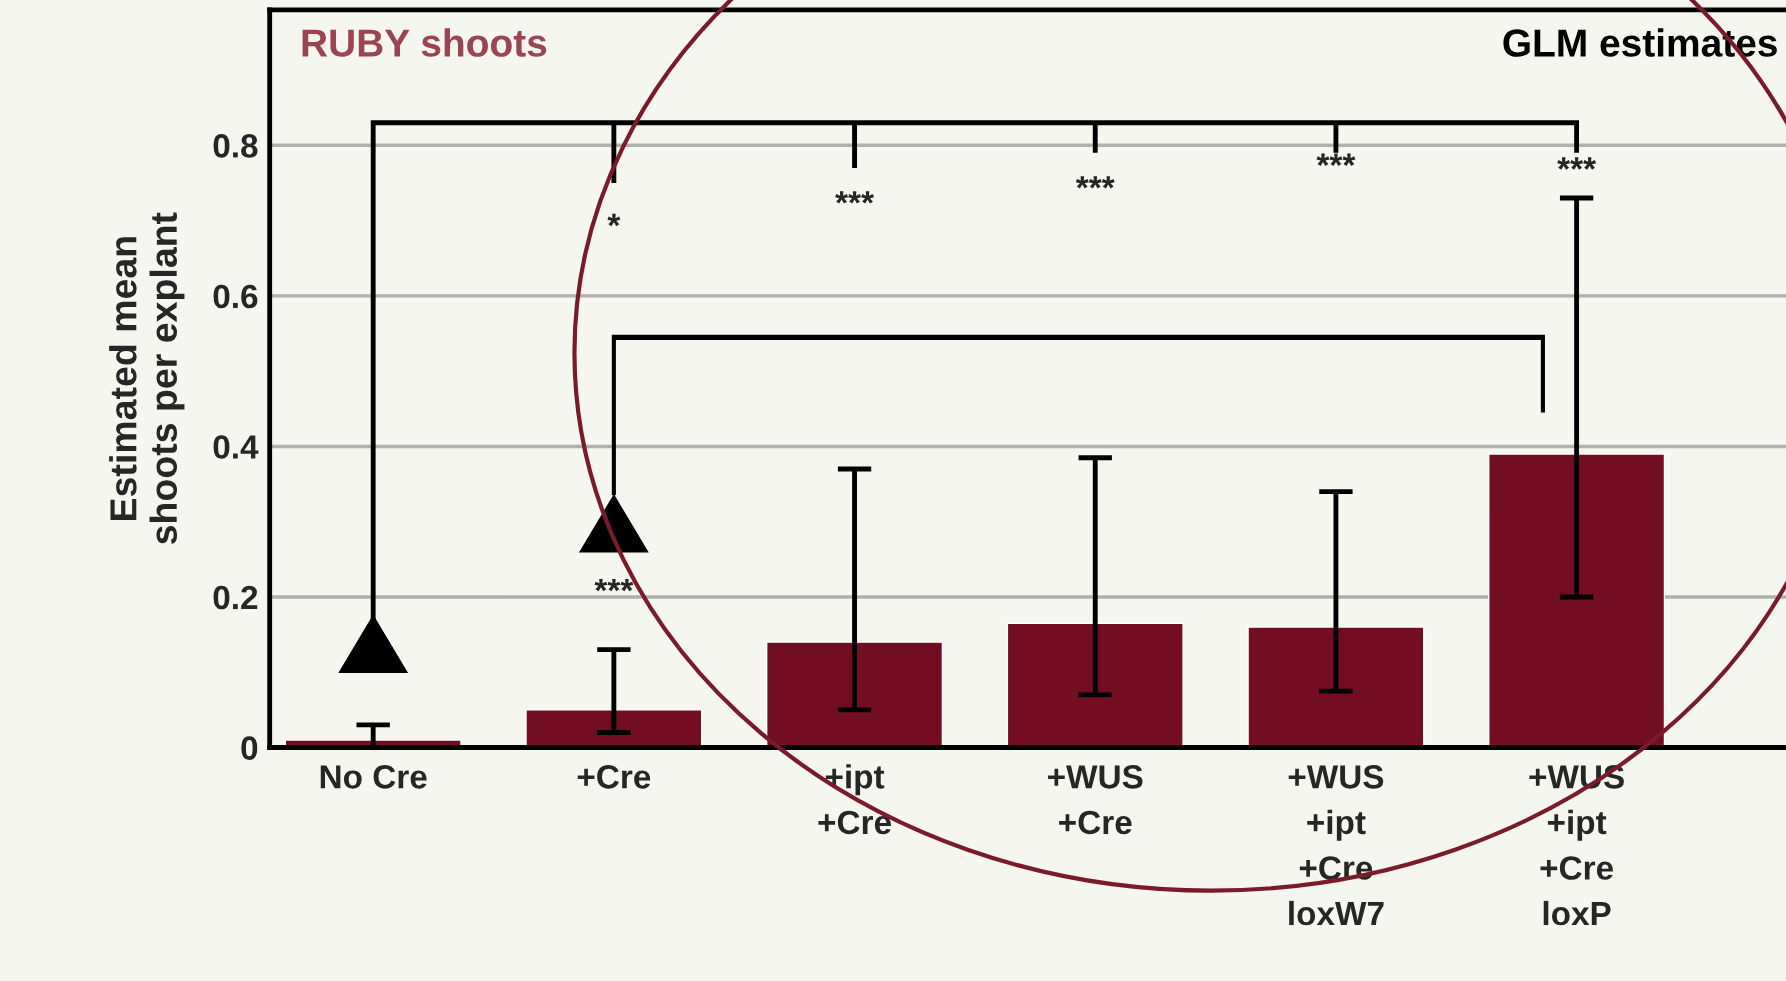  I want to click on y-axis-title: Estimated mean shoots per explant, so click(147, 378).